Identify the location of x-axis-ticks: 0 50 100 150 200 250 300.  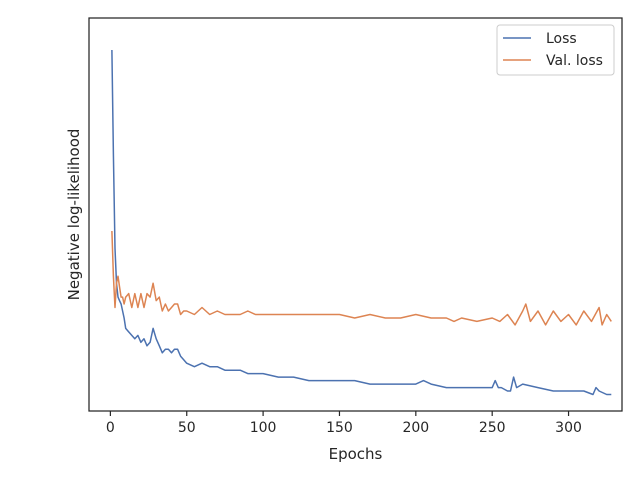
(344, 423).